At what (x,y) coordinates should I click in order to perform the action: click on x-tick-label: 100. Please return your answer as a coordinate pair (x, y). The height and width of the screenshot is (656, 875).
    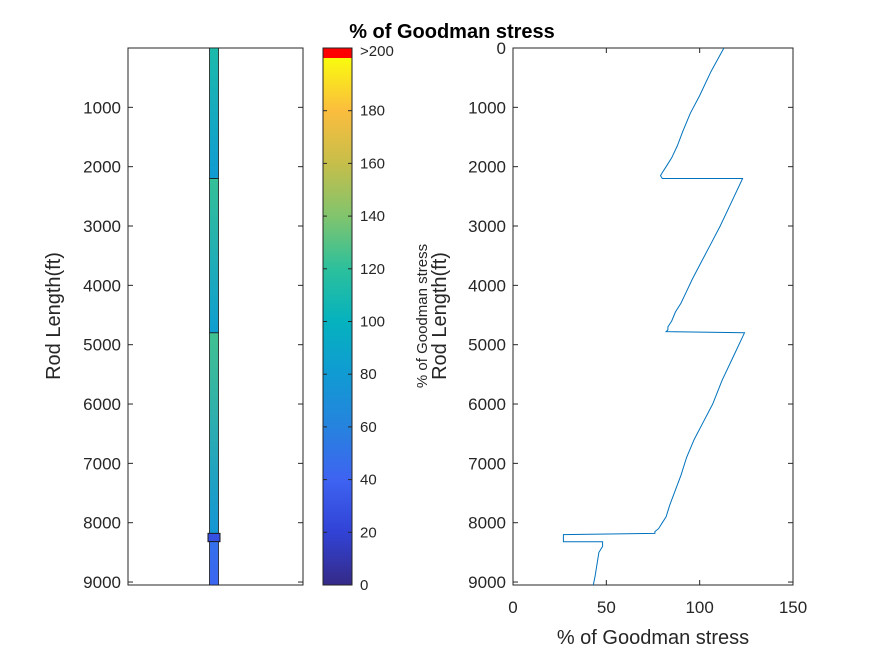
    Looking at the image, I should click on (699, 607).